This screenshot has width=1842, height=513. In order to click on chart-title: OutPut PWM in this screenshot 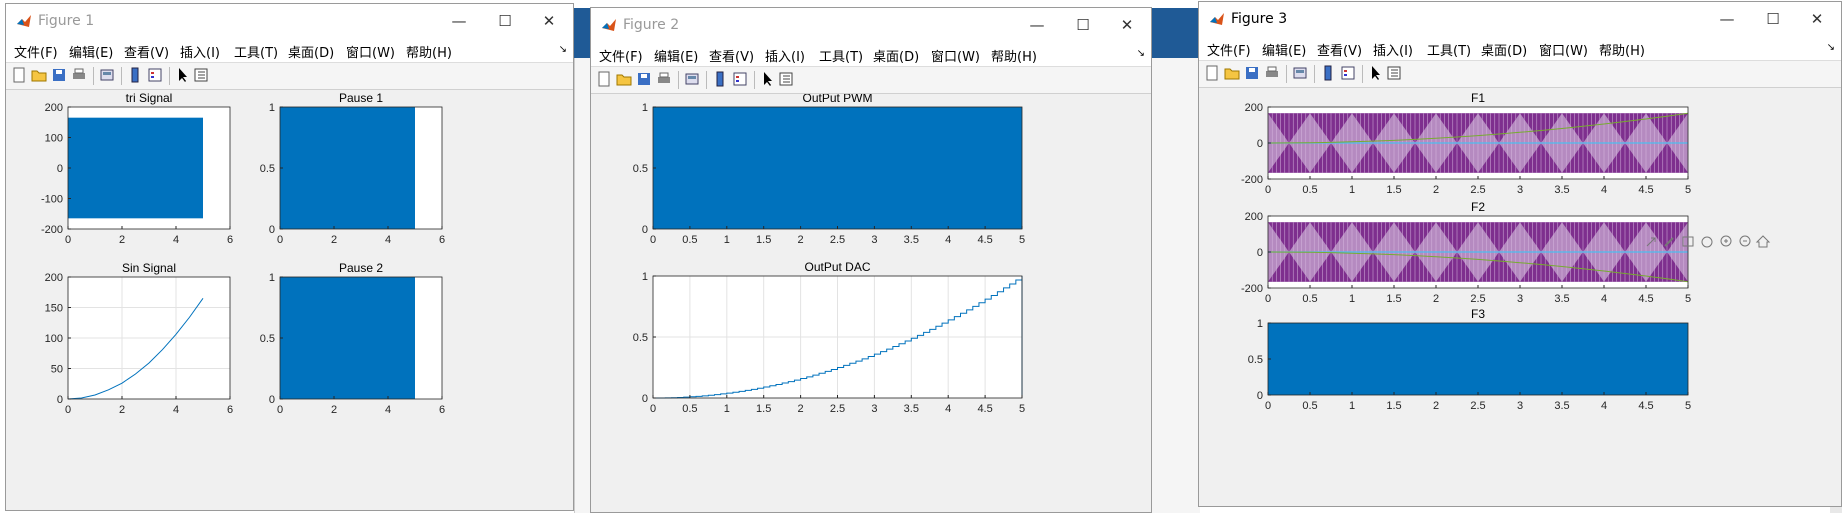, I will do `click(837, 99)`.